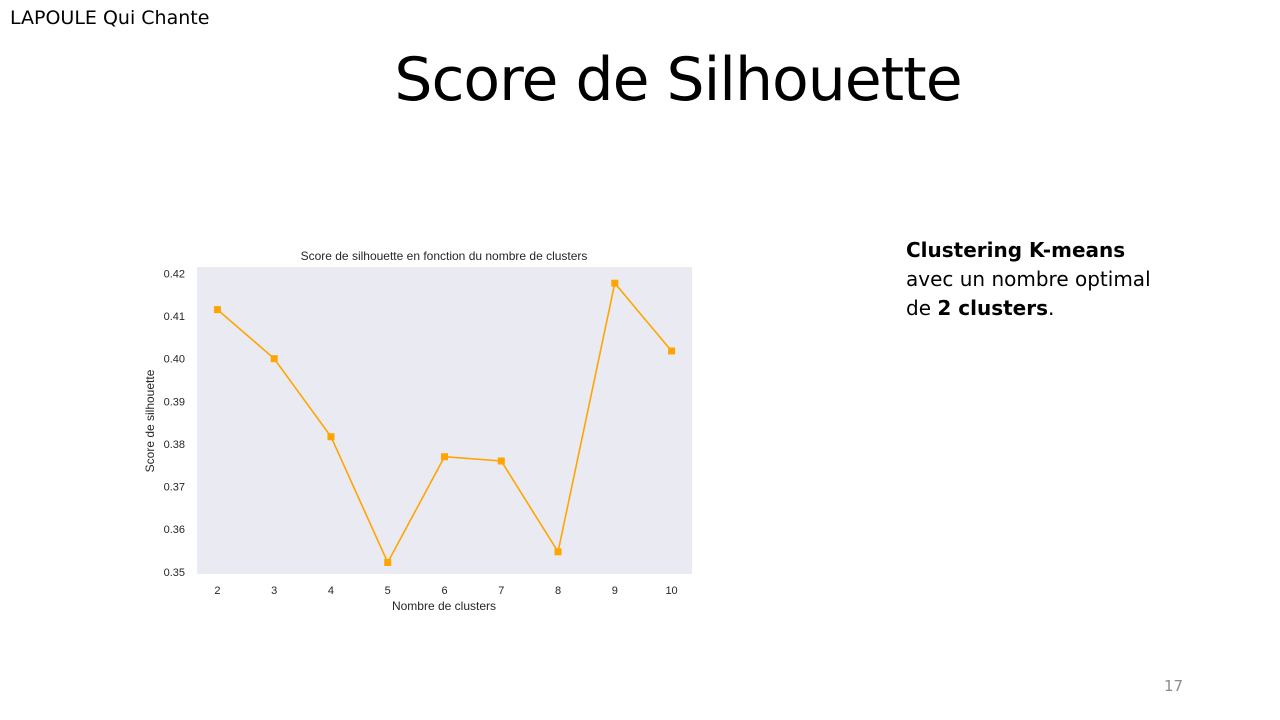 The height and width of the screenshot is (720, 1280). I want to click on x-tick-label: 9, so click(615, 591).